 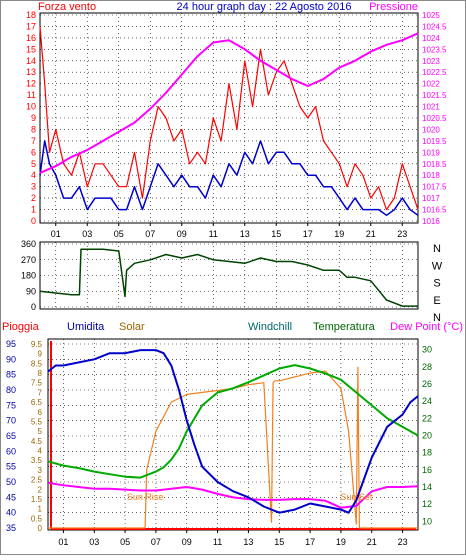 What do you see at coordinates (11, 467) in the screenshot?
I see `humidity-y-tick-label: 55` at bounding box center [11, 467].